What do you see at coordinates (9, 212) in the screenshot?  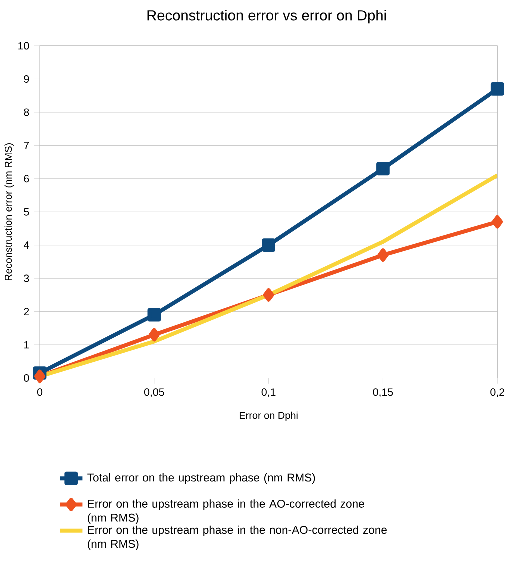 I see `y-axis-title: Reconstruction error (nm RMS)` at bounding box center [9, 212].